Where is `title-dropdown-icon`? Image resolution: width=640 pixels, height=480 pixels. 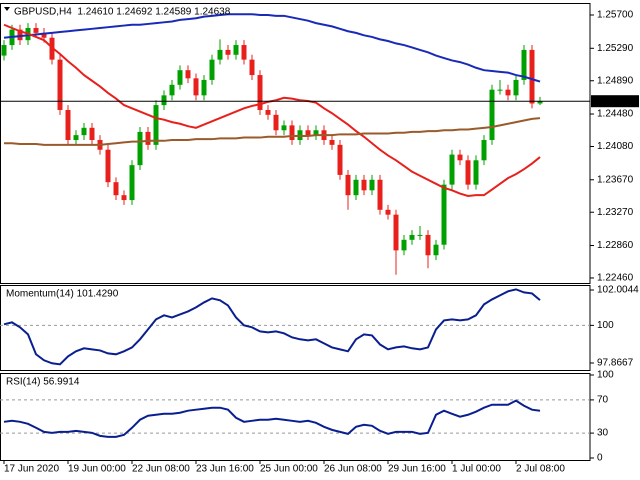 title-dropdown-icon is located at coordinates (7, 9).